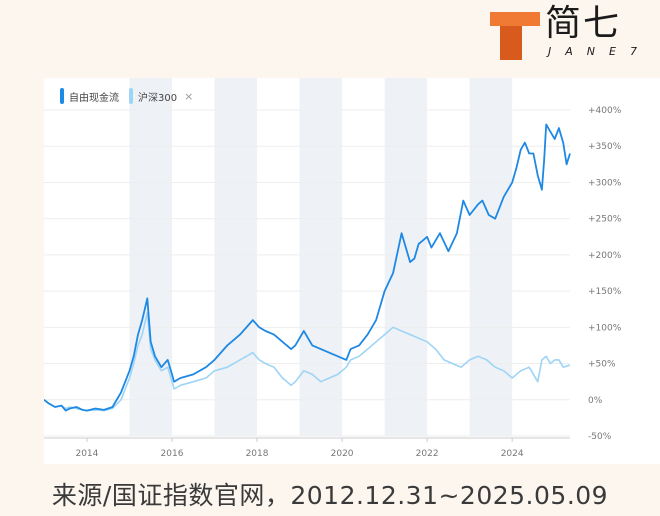 The image size is (660, 516). What do you see at coordinates (342, 454) in the screenshot?
I see `x-tick-label-3: 2020` at bounding box center [342, 454].